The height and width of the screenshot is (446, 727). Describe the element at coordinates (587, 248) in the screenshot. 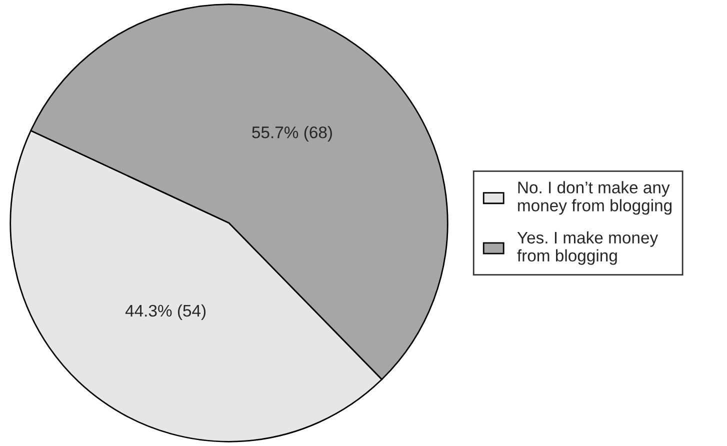

I see `legend-label: Yes. I make money from blogging` at that location.